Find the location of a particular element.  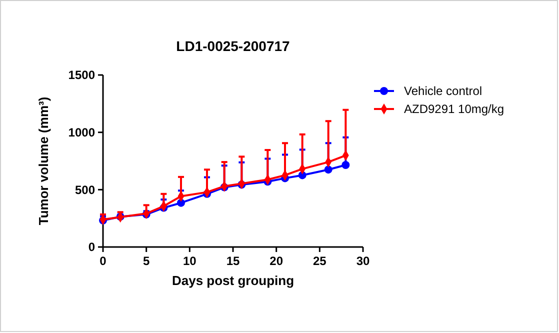

x-axis-title: Days post grouping is located at coordinates (233, 280).